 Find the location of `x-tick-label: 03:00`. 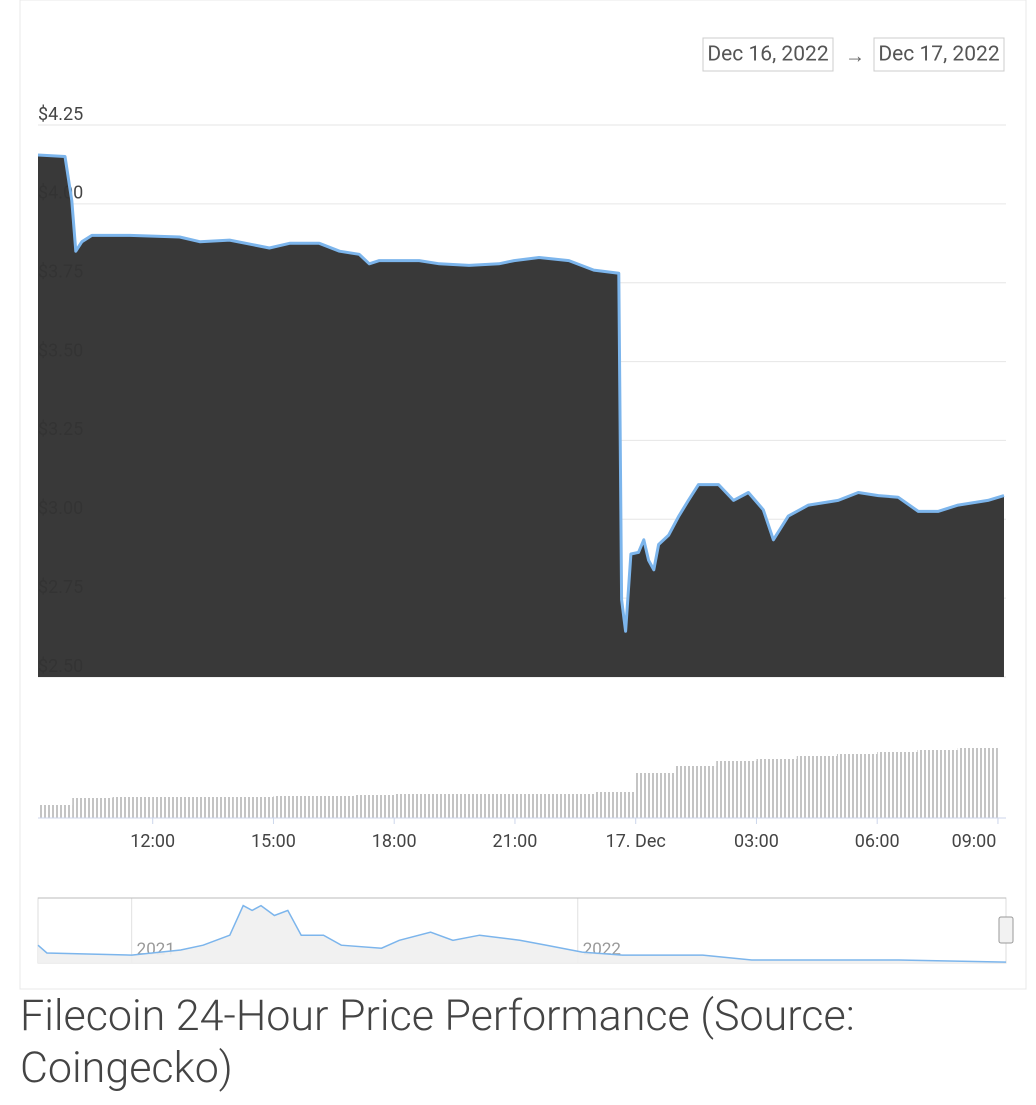

x-tick-label: 03:00 is located at coordinates (756, 841).